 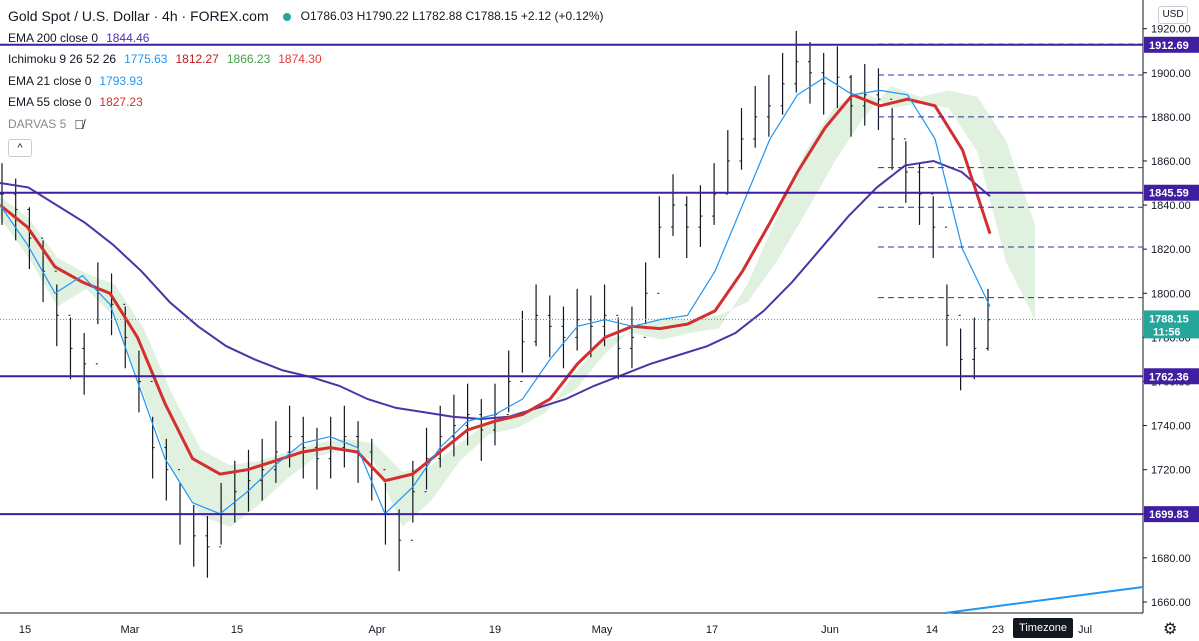 I want to click on legend-ema200: EMA 200 close 0 1844.46, so click(x=306, y=39).